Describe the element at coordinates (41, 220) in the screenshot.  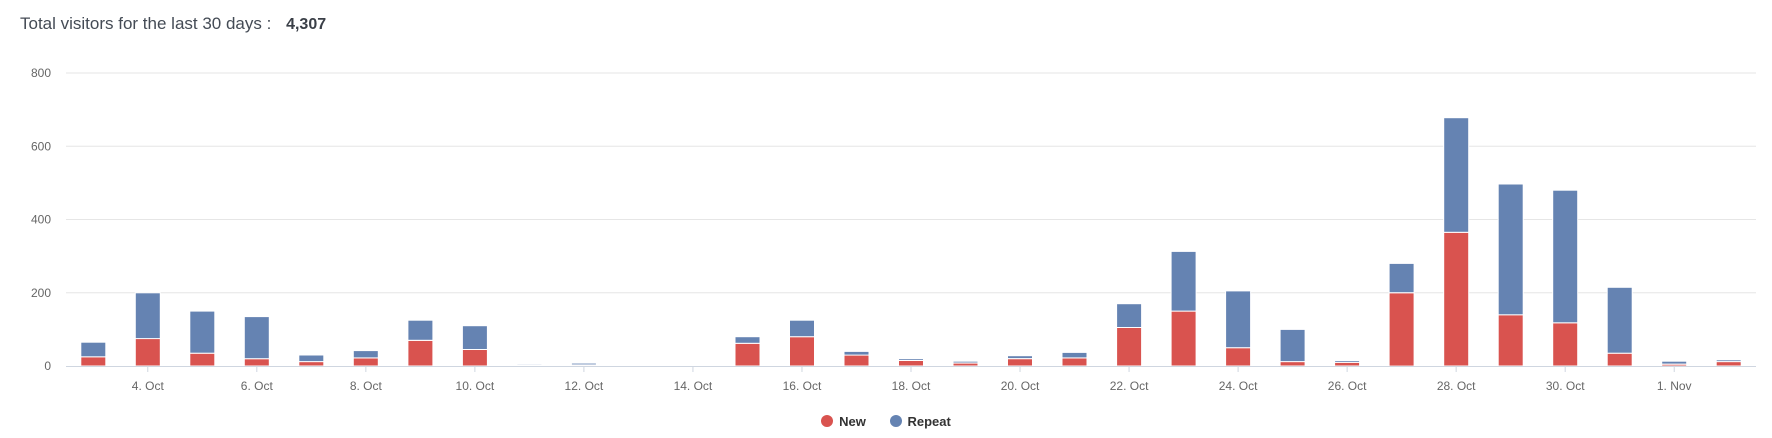
I see `y-tick-label: 400` at that location.